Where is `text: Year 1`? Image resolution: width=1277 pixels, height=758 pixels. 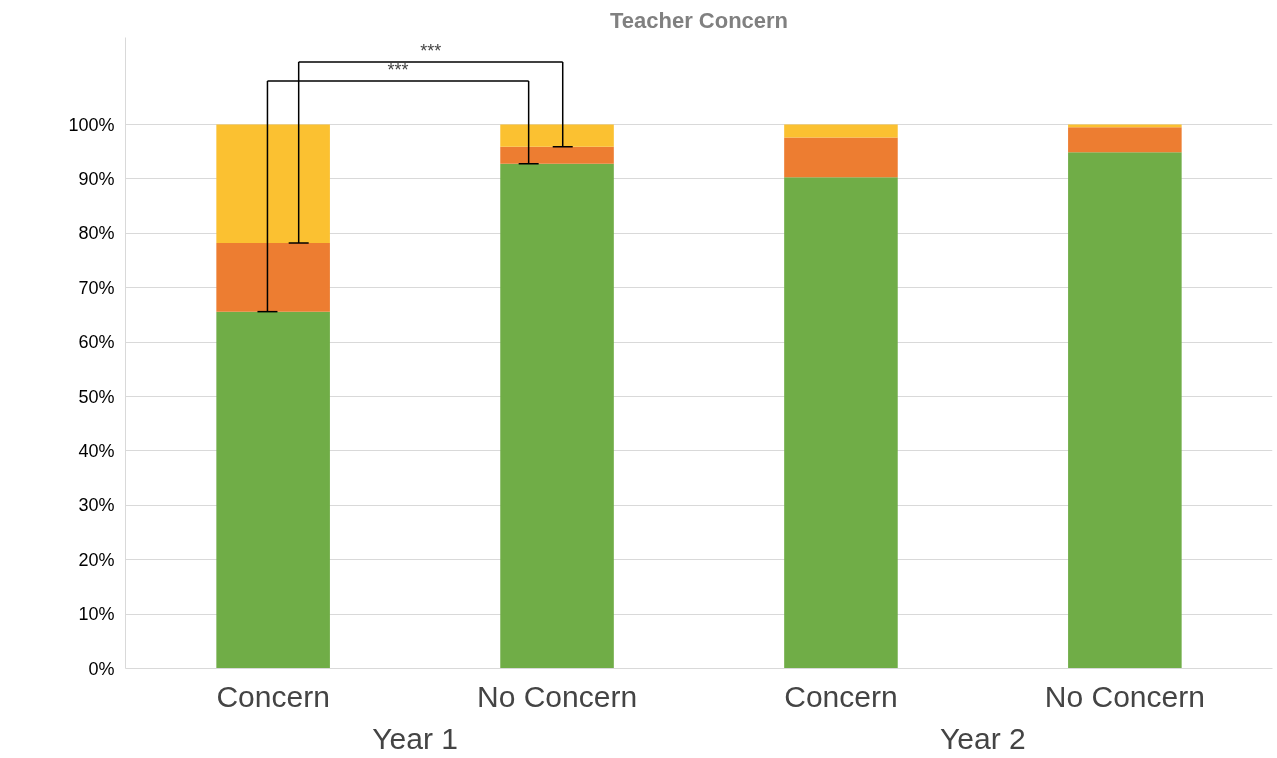
text: Year 1 is located at coordinates (415, 738).